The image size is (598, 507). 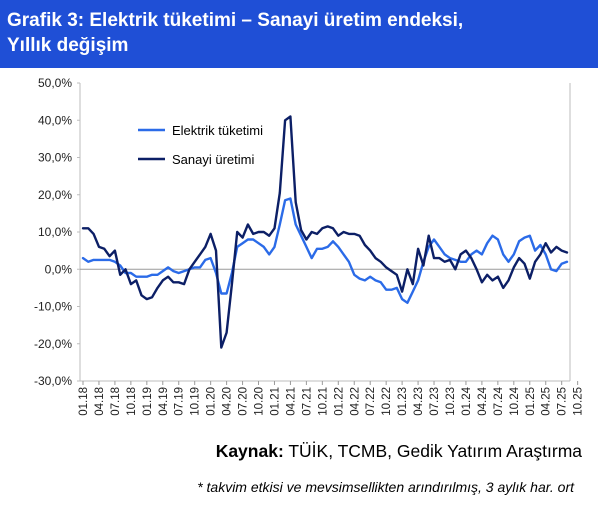 I want to click on source-text: TÜİK, TCMB, Gedik Yatırım Araştırma, so click(x=432, y=451).